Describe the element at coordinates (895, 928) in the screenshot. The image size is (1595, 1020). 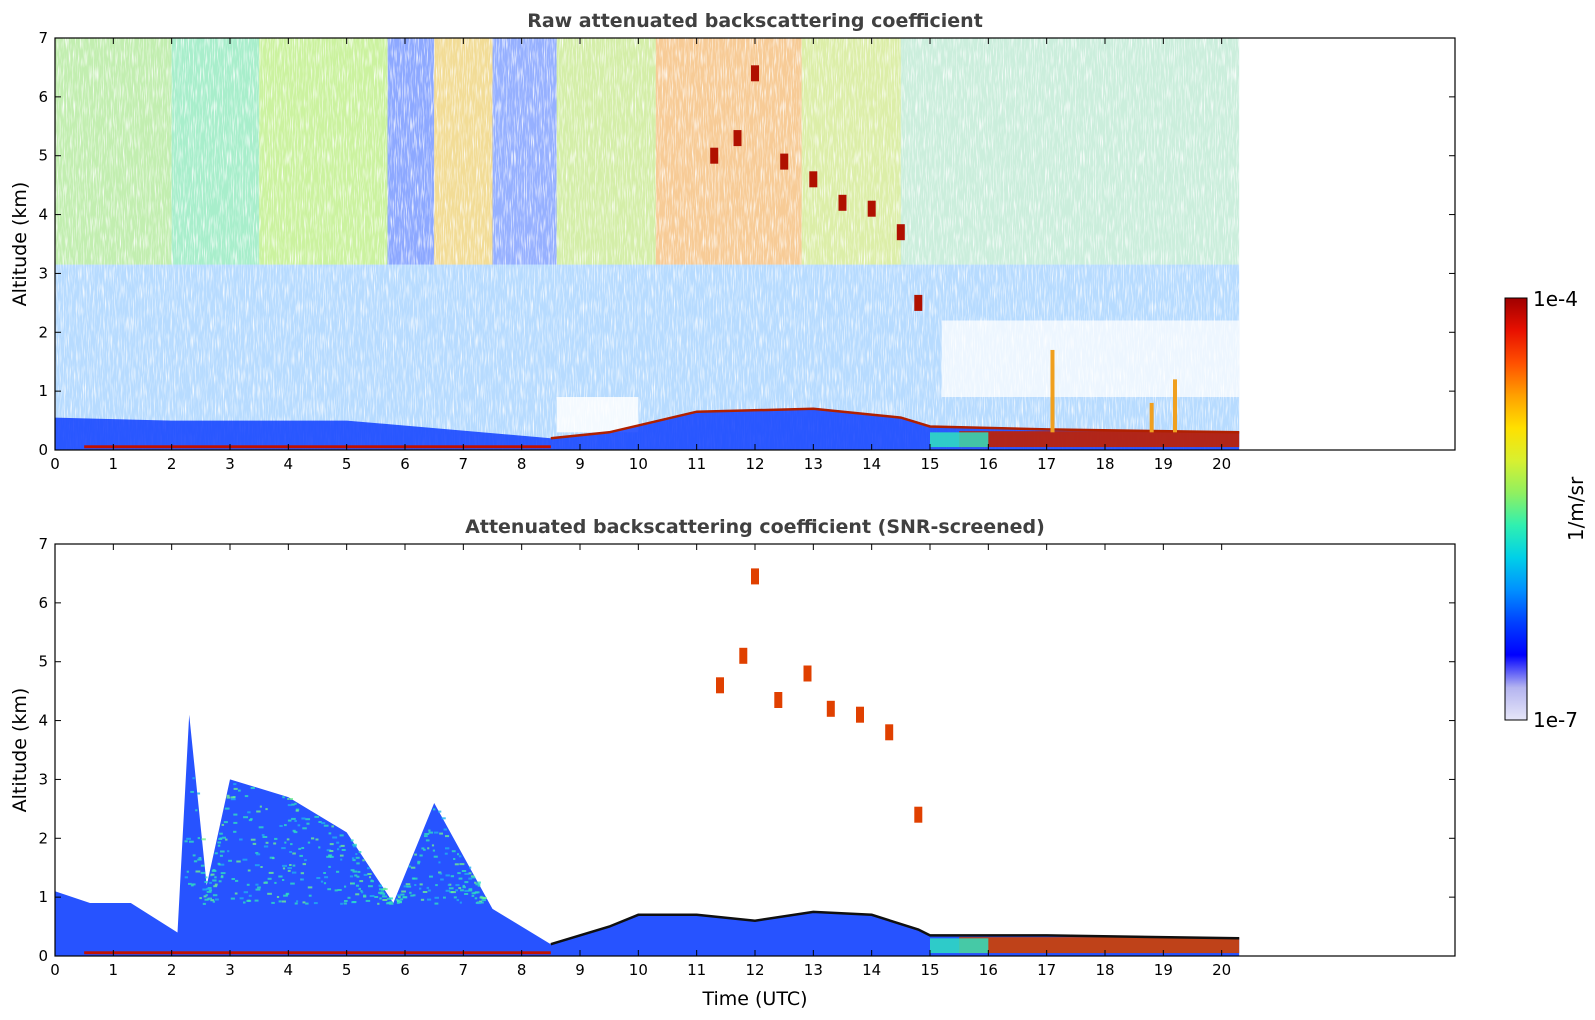
I see `bottom-layer-top-edge` at that location.